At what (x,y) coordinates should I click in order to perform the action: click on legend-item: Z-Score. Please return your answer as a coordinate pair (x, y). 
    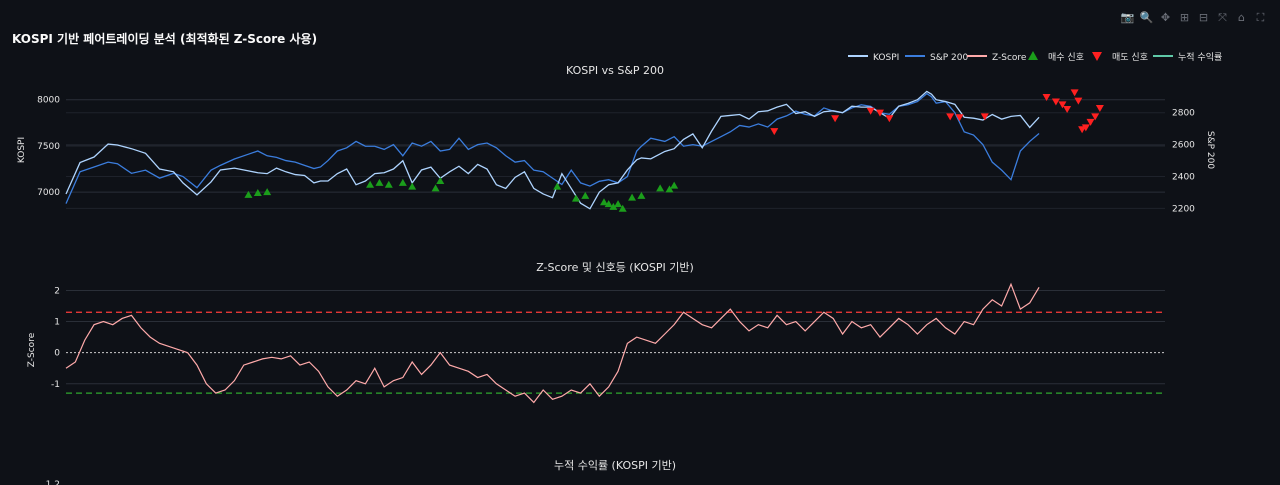
    Looking at the image, I should click on (997, 58).